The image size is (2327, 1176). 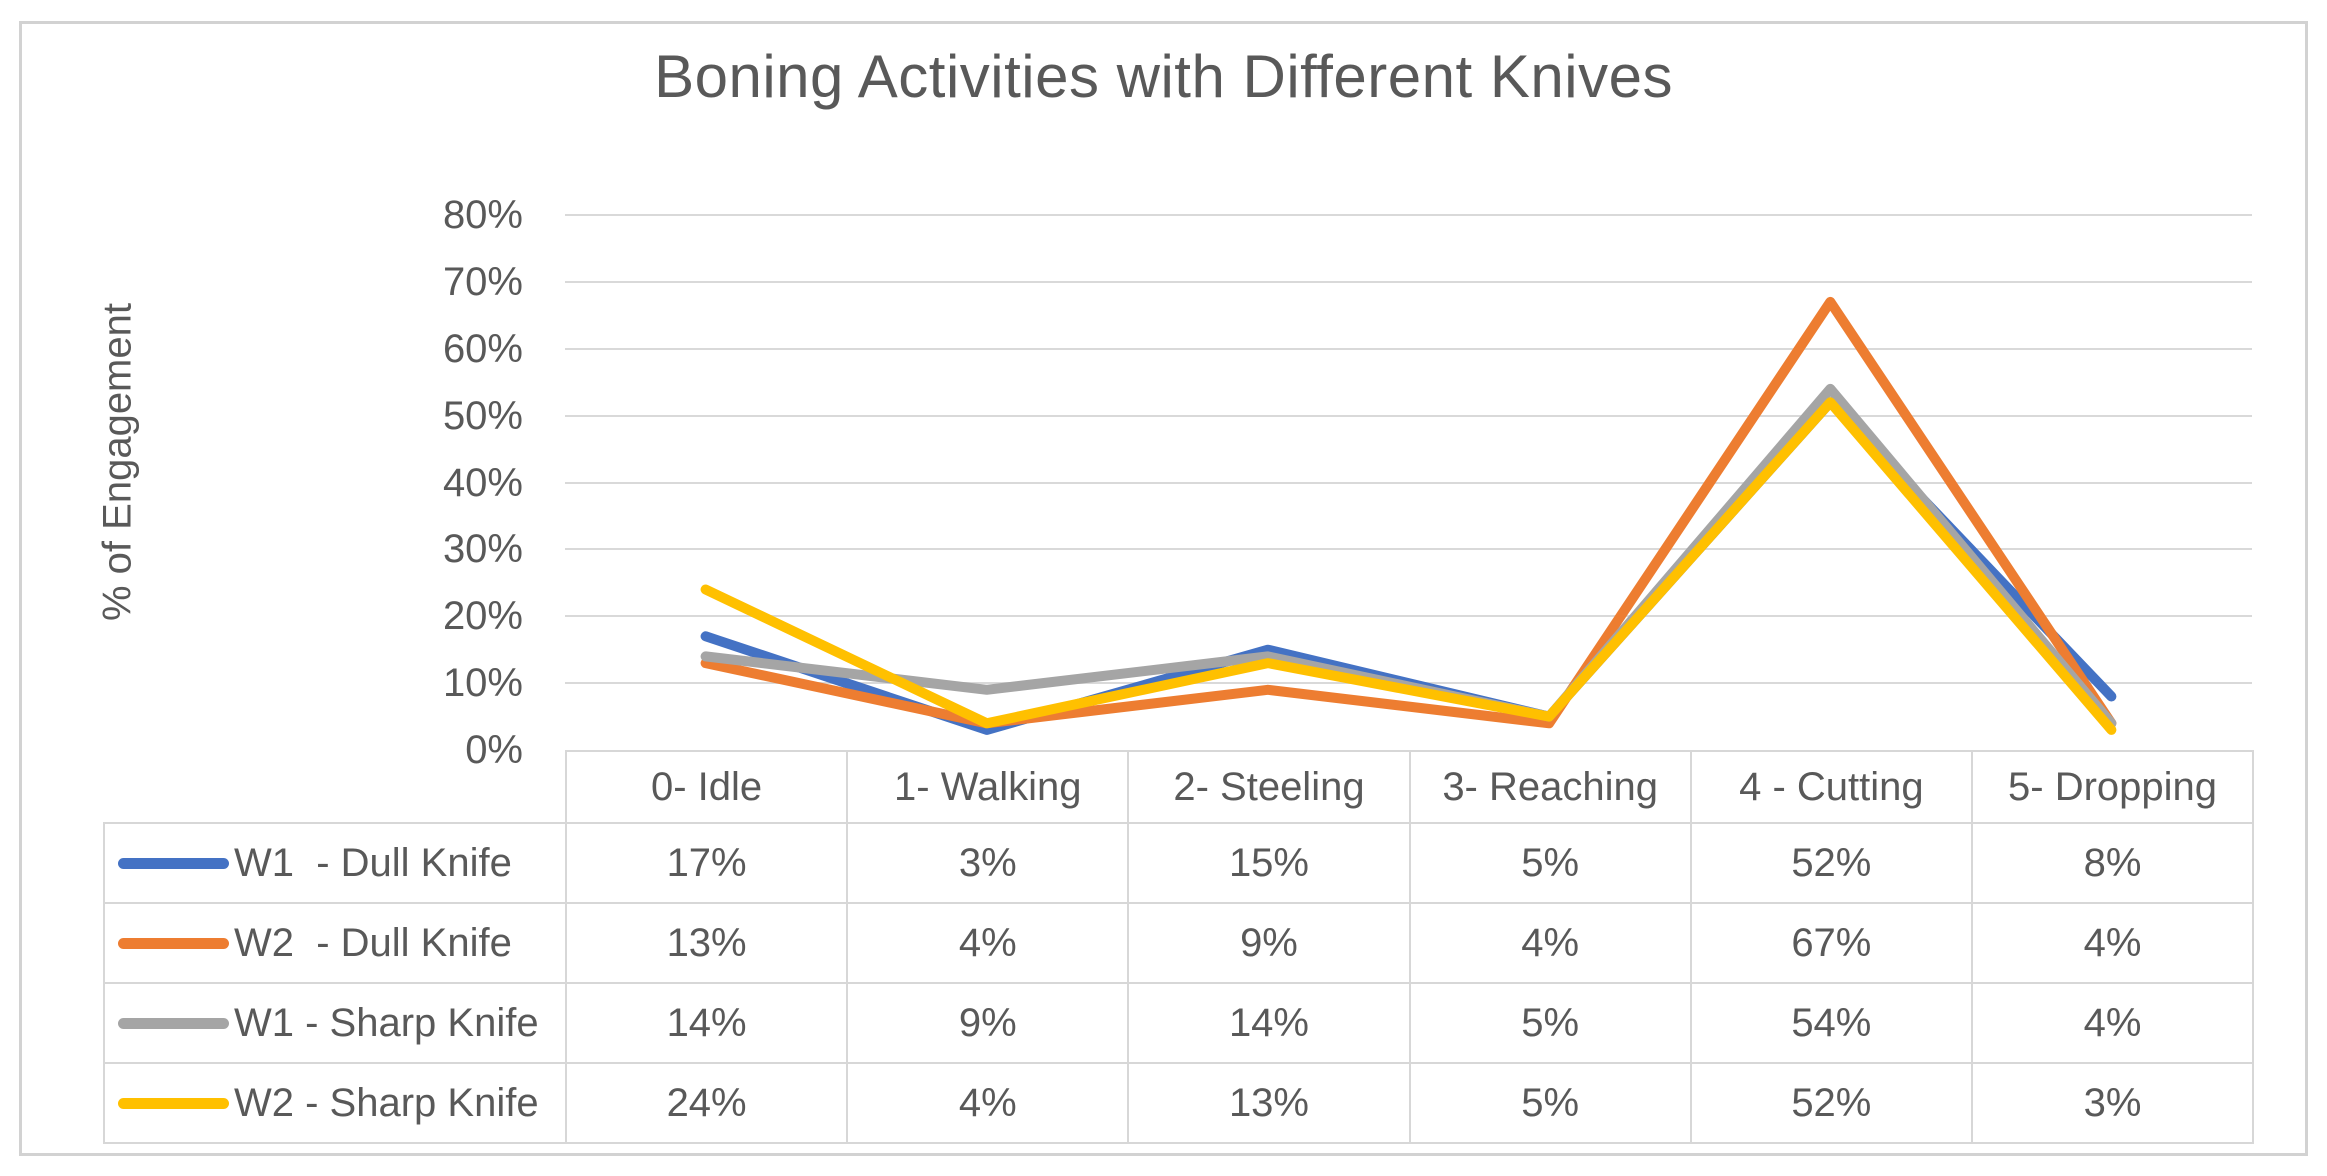 I want to click on legend-key: W1 - Dull Knife, so click(x=335, y=863).